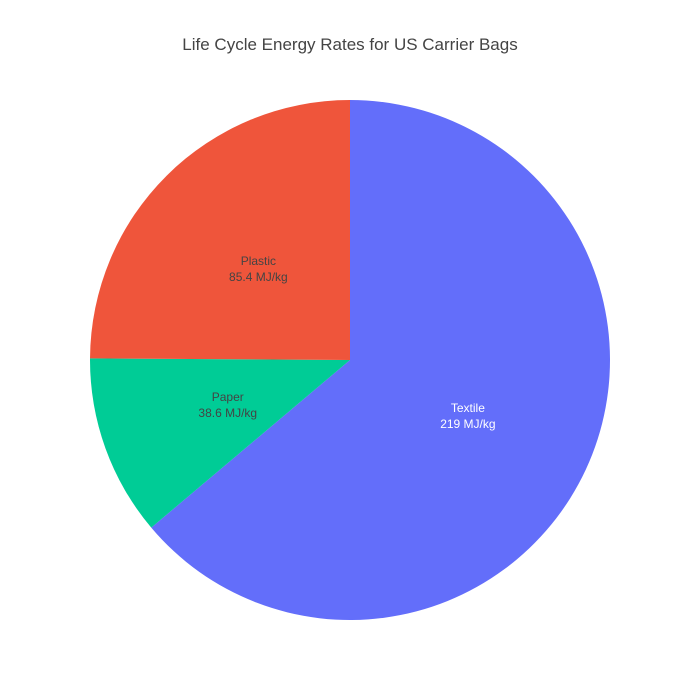 This screenshot has height=700, width=700. Describe the element at coordinates (467, 424) in the screenshot. I see `slice-value: 219 MJ/kg` at that location.